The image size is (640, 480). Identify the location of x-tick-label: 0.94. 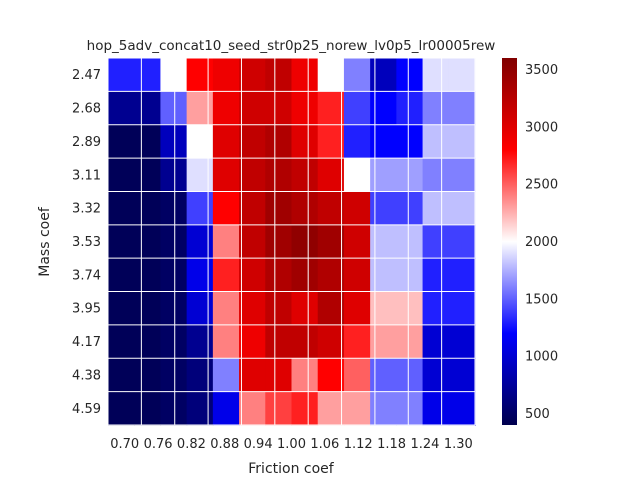
(258, 444).